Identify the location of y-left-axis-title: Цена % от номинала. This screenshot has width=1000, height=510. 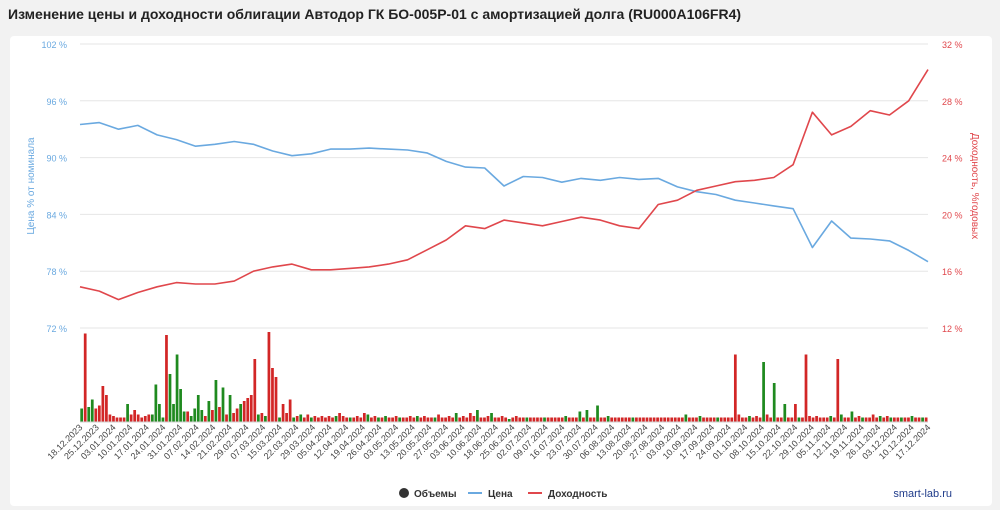
(31, 186).